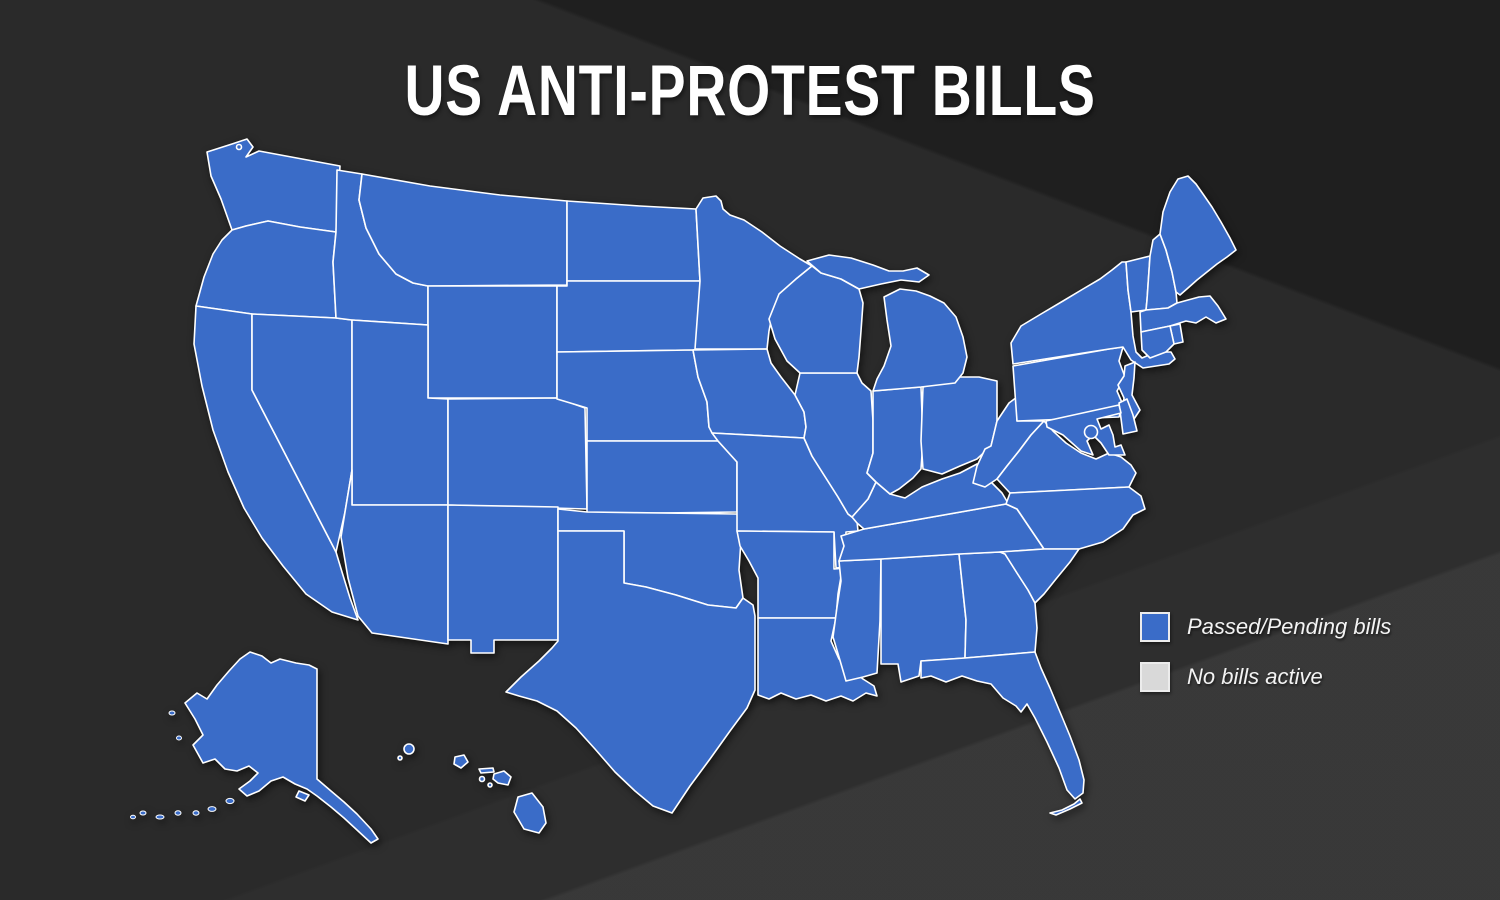 This screenshot has width=1500, height=900. What do you see at coordinates (461, 761) in the screenshot?
I see `state-hi-oahu` at bounding box center [461, 761].